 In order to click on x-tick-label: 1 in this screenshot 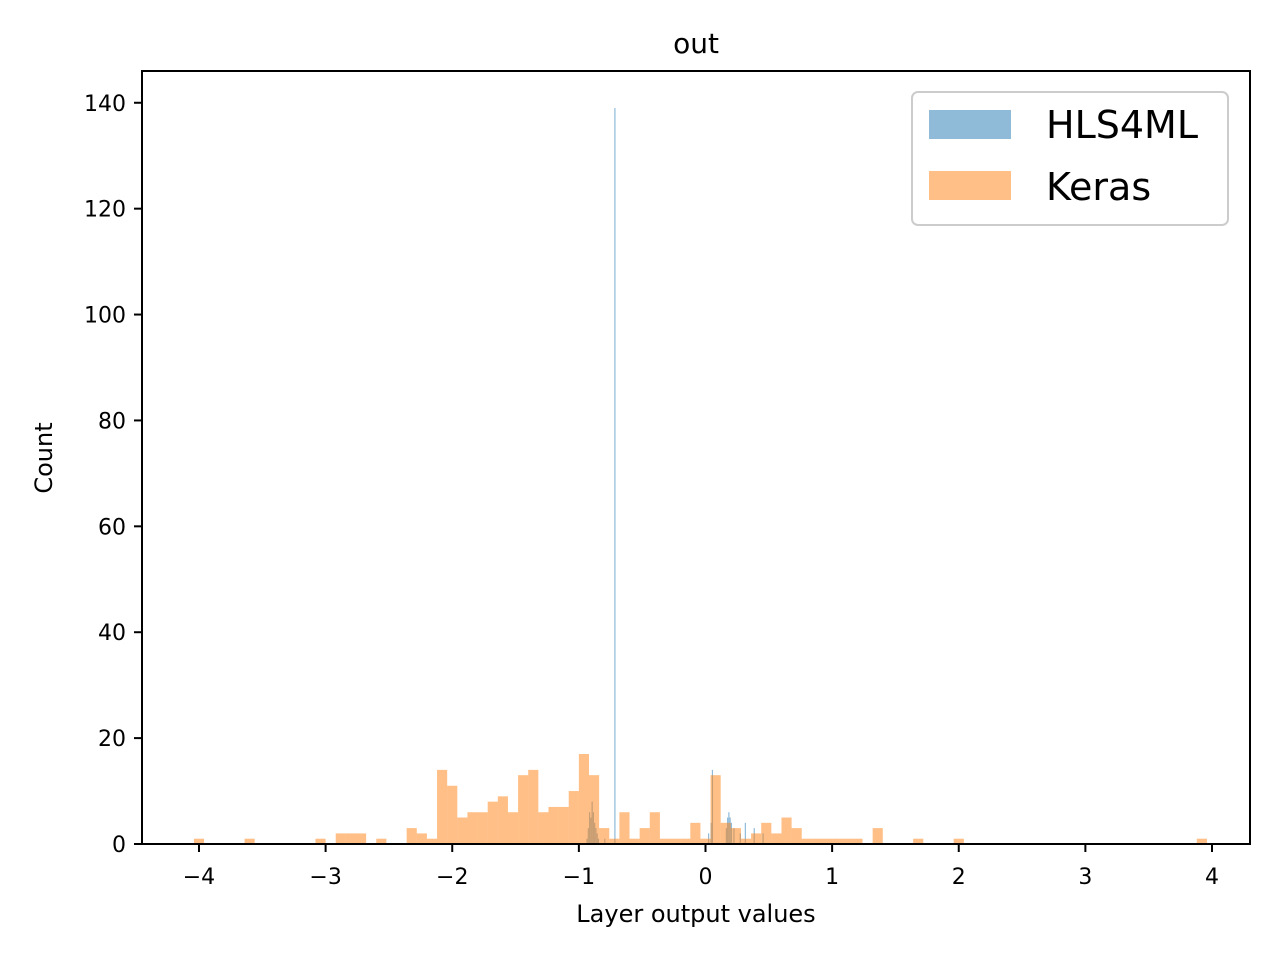, I will do `click(832, 877)`.